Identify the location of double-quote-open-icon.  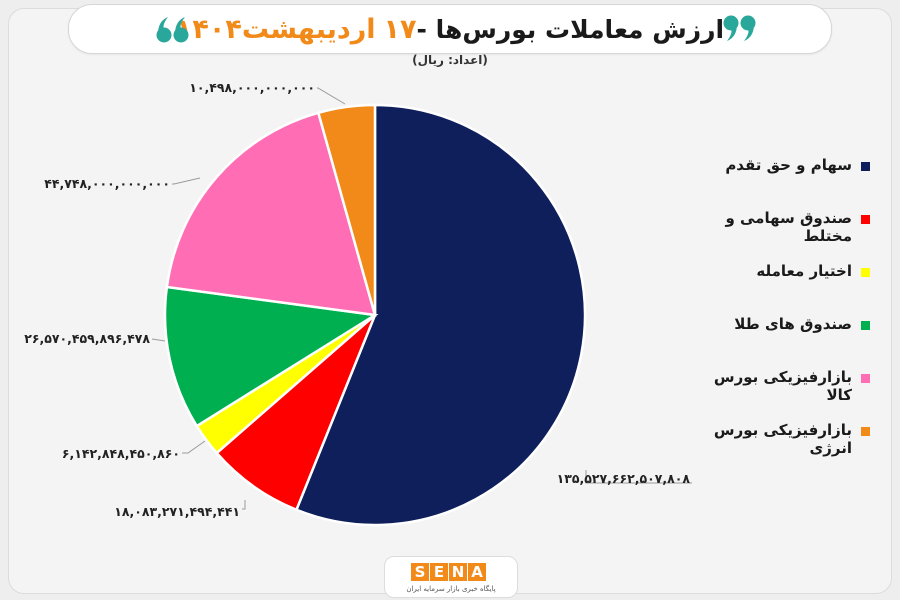
(172, 30).